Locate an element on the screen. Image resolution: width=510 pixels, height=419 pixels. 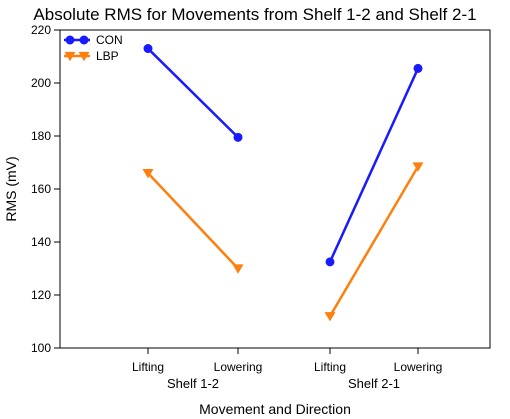
y-axis: 100 120 140 160 180 200 220 is located at coordinates (45, 189).